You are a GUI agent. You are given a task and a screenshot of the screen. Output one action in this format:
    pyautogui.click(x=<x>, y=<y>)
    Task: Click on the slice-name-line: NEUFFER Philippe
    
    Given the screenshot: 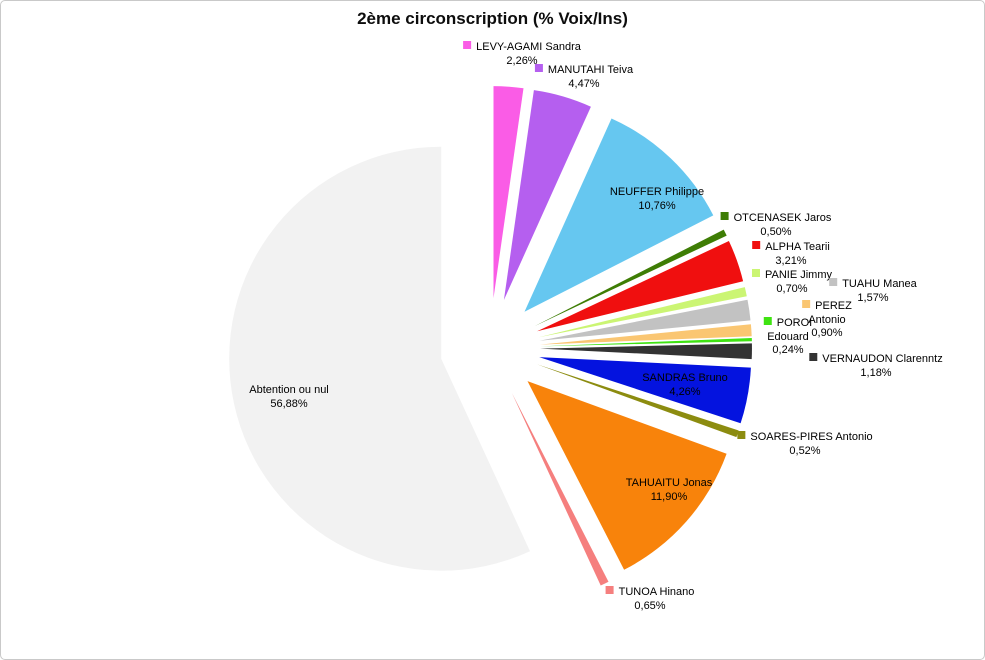 What is the action you would take?
    pyautogui.click(x=657, y=193)
    